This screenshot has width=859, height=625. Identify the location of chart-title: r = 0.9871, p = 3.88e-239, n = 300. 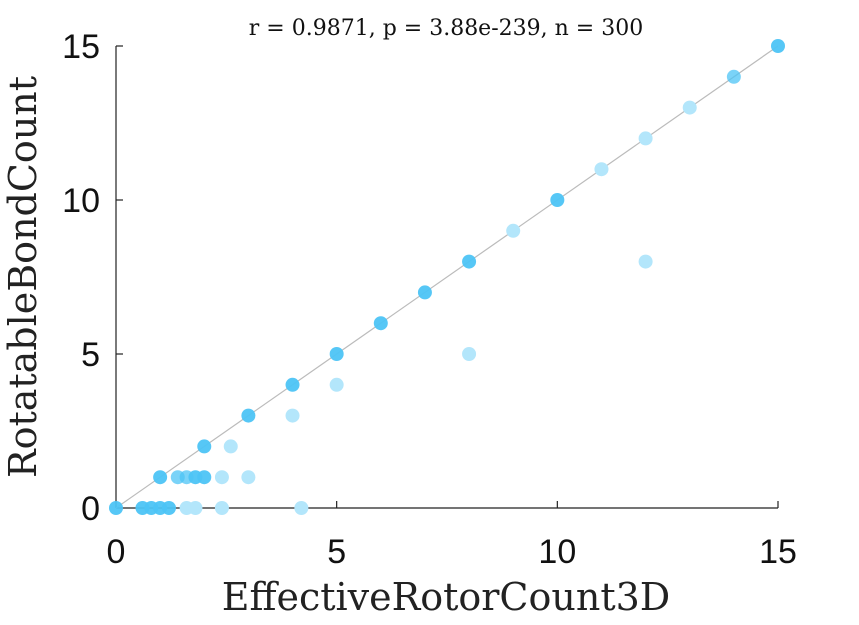
(446, 28).